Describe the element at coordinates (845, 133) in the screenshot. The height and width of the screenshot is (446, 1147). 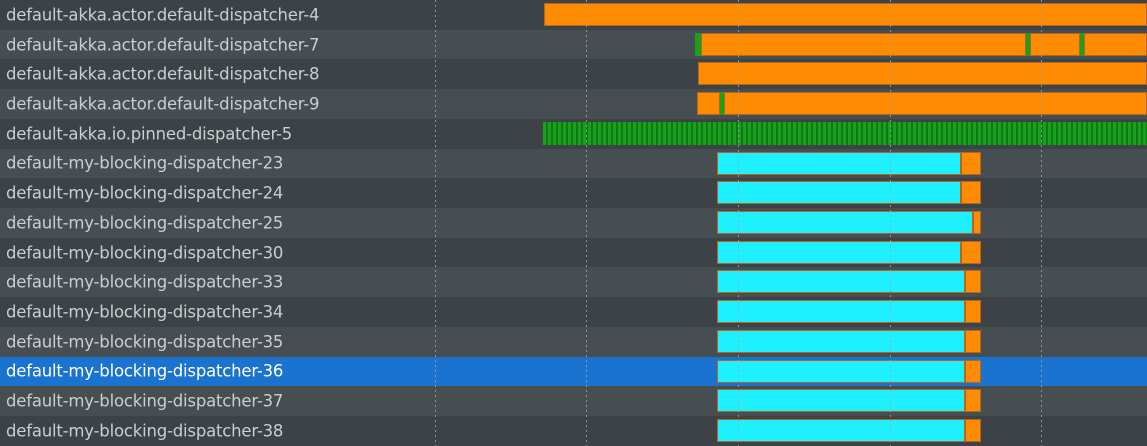
I see `activity-segment-striped` at that location.